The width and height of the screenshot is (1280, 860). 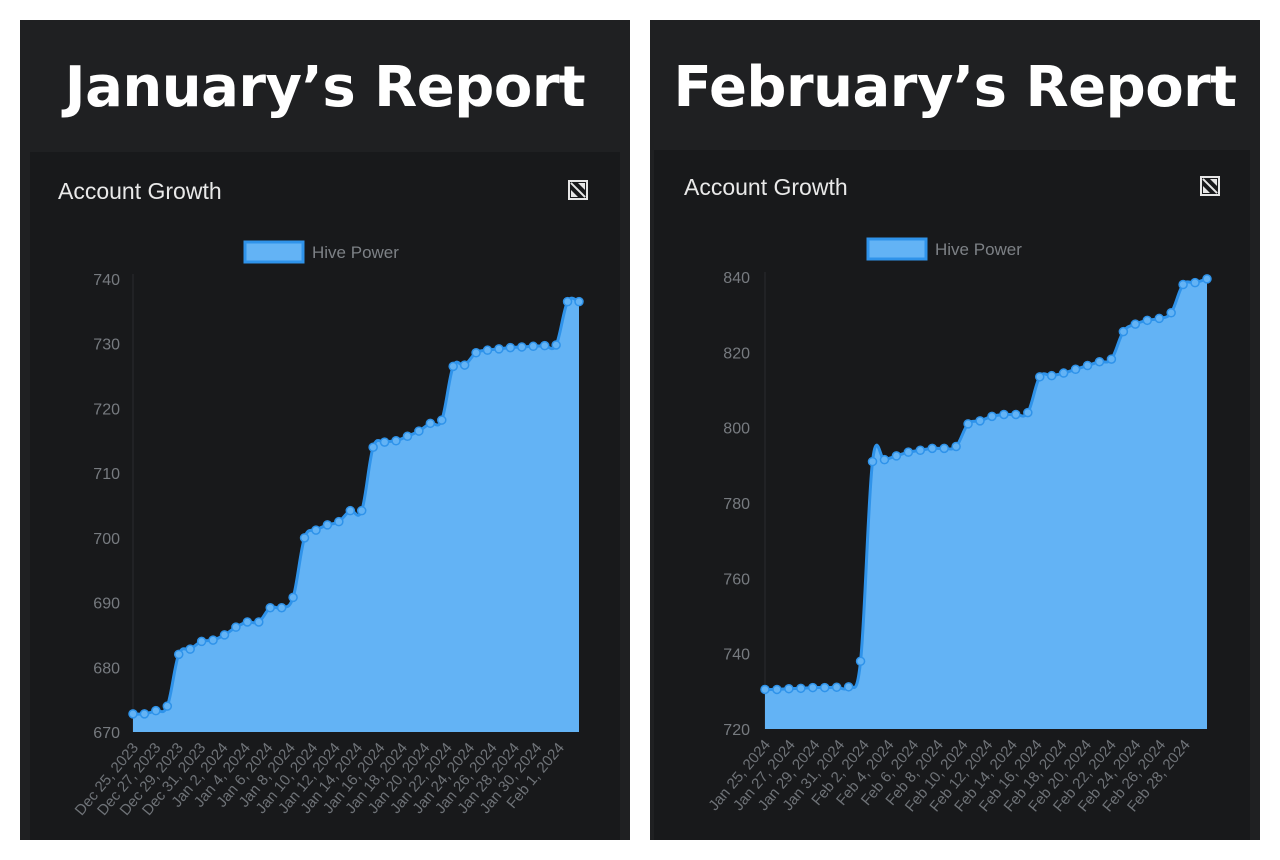 I want to click on y-tick-label: 680, so click(x=106, y=668).